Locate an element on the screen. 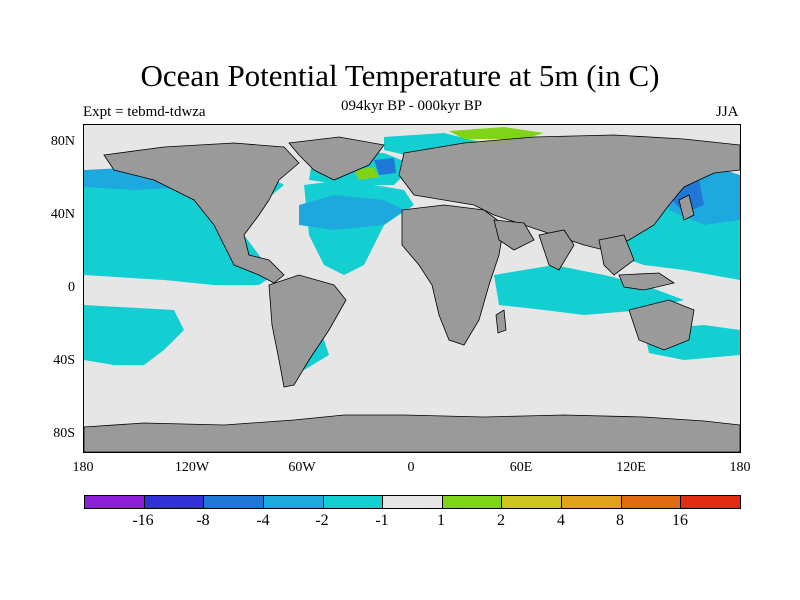 Image resolution: width=800 pixels, height=600 pixels. colorbar-label: -4 is located at coordinates (263, 520).